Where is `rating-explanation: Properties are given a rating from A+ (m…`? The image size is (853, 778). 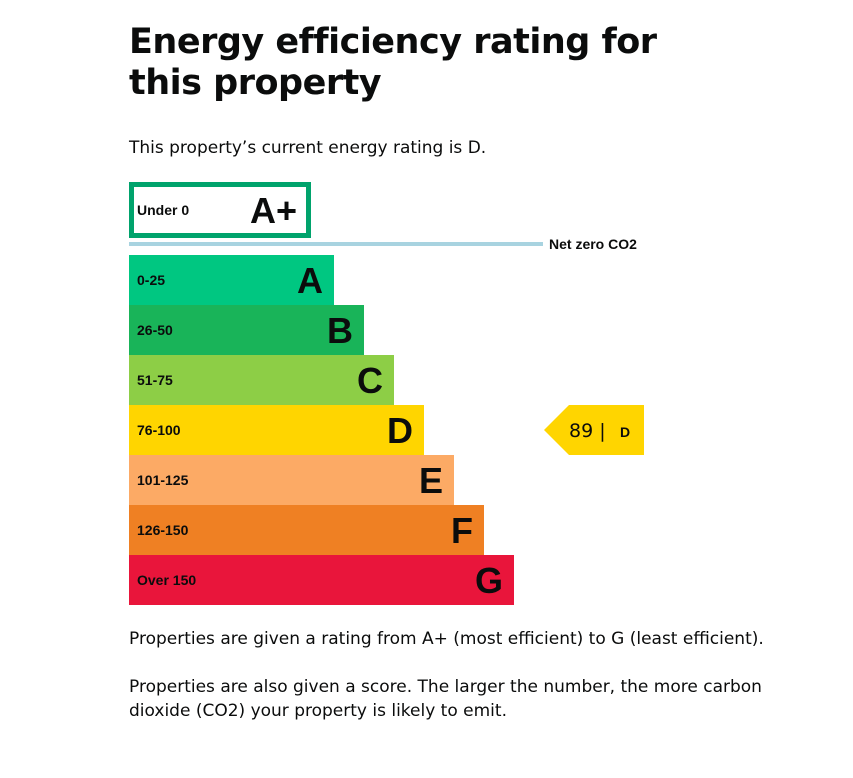
rating-explanation: Properties are given a rating from A+ (m… is located at coordinates (446, 639).